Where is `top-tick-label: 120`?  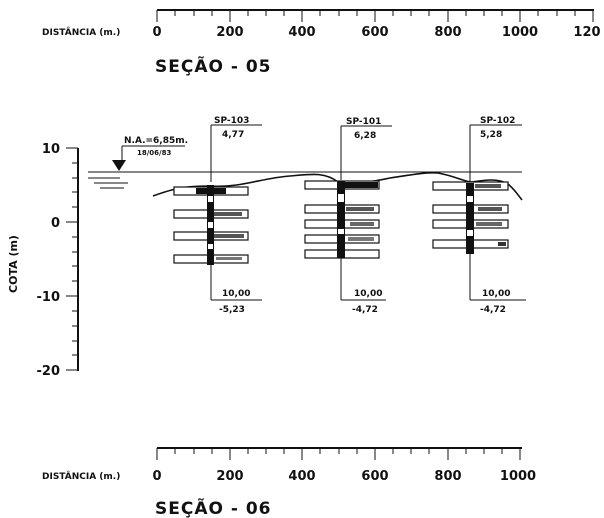 top-tick-label: 120 is located at coordinates (586, 32).